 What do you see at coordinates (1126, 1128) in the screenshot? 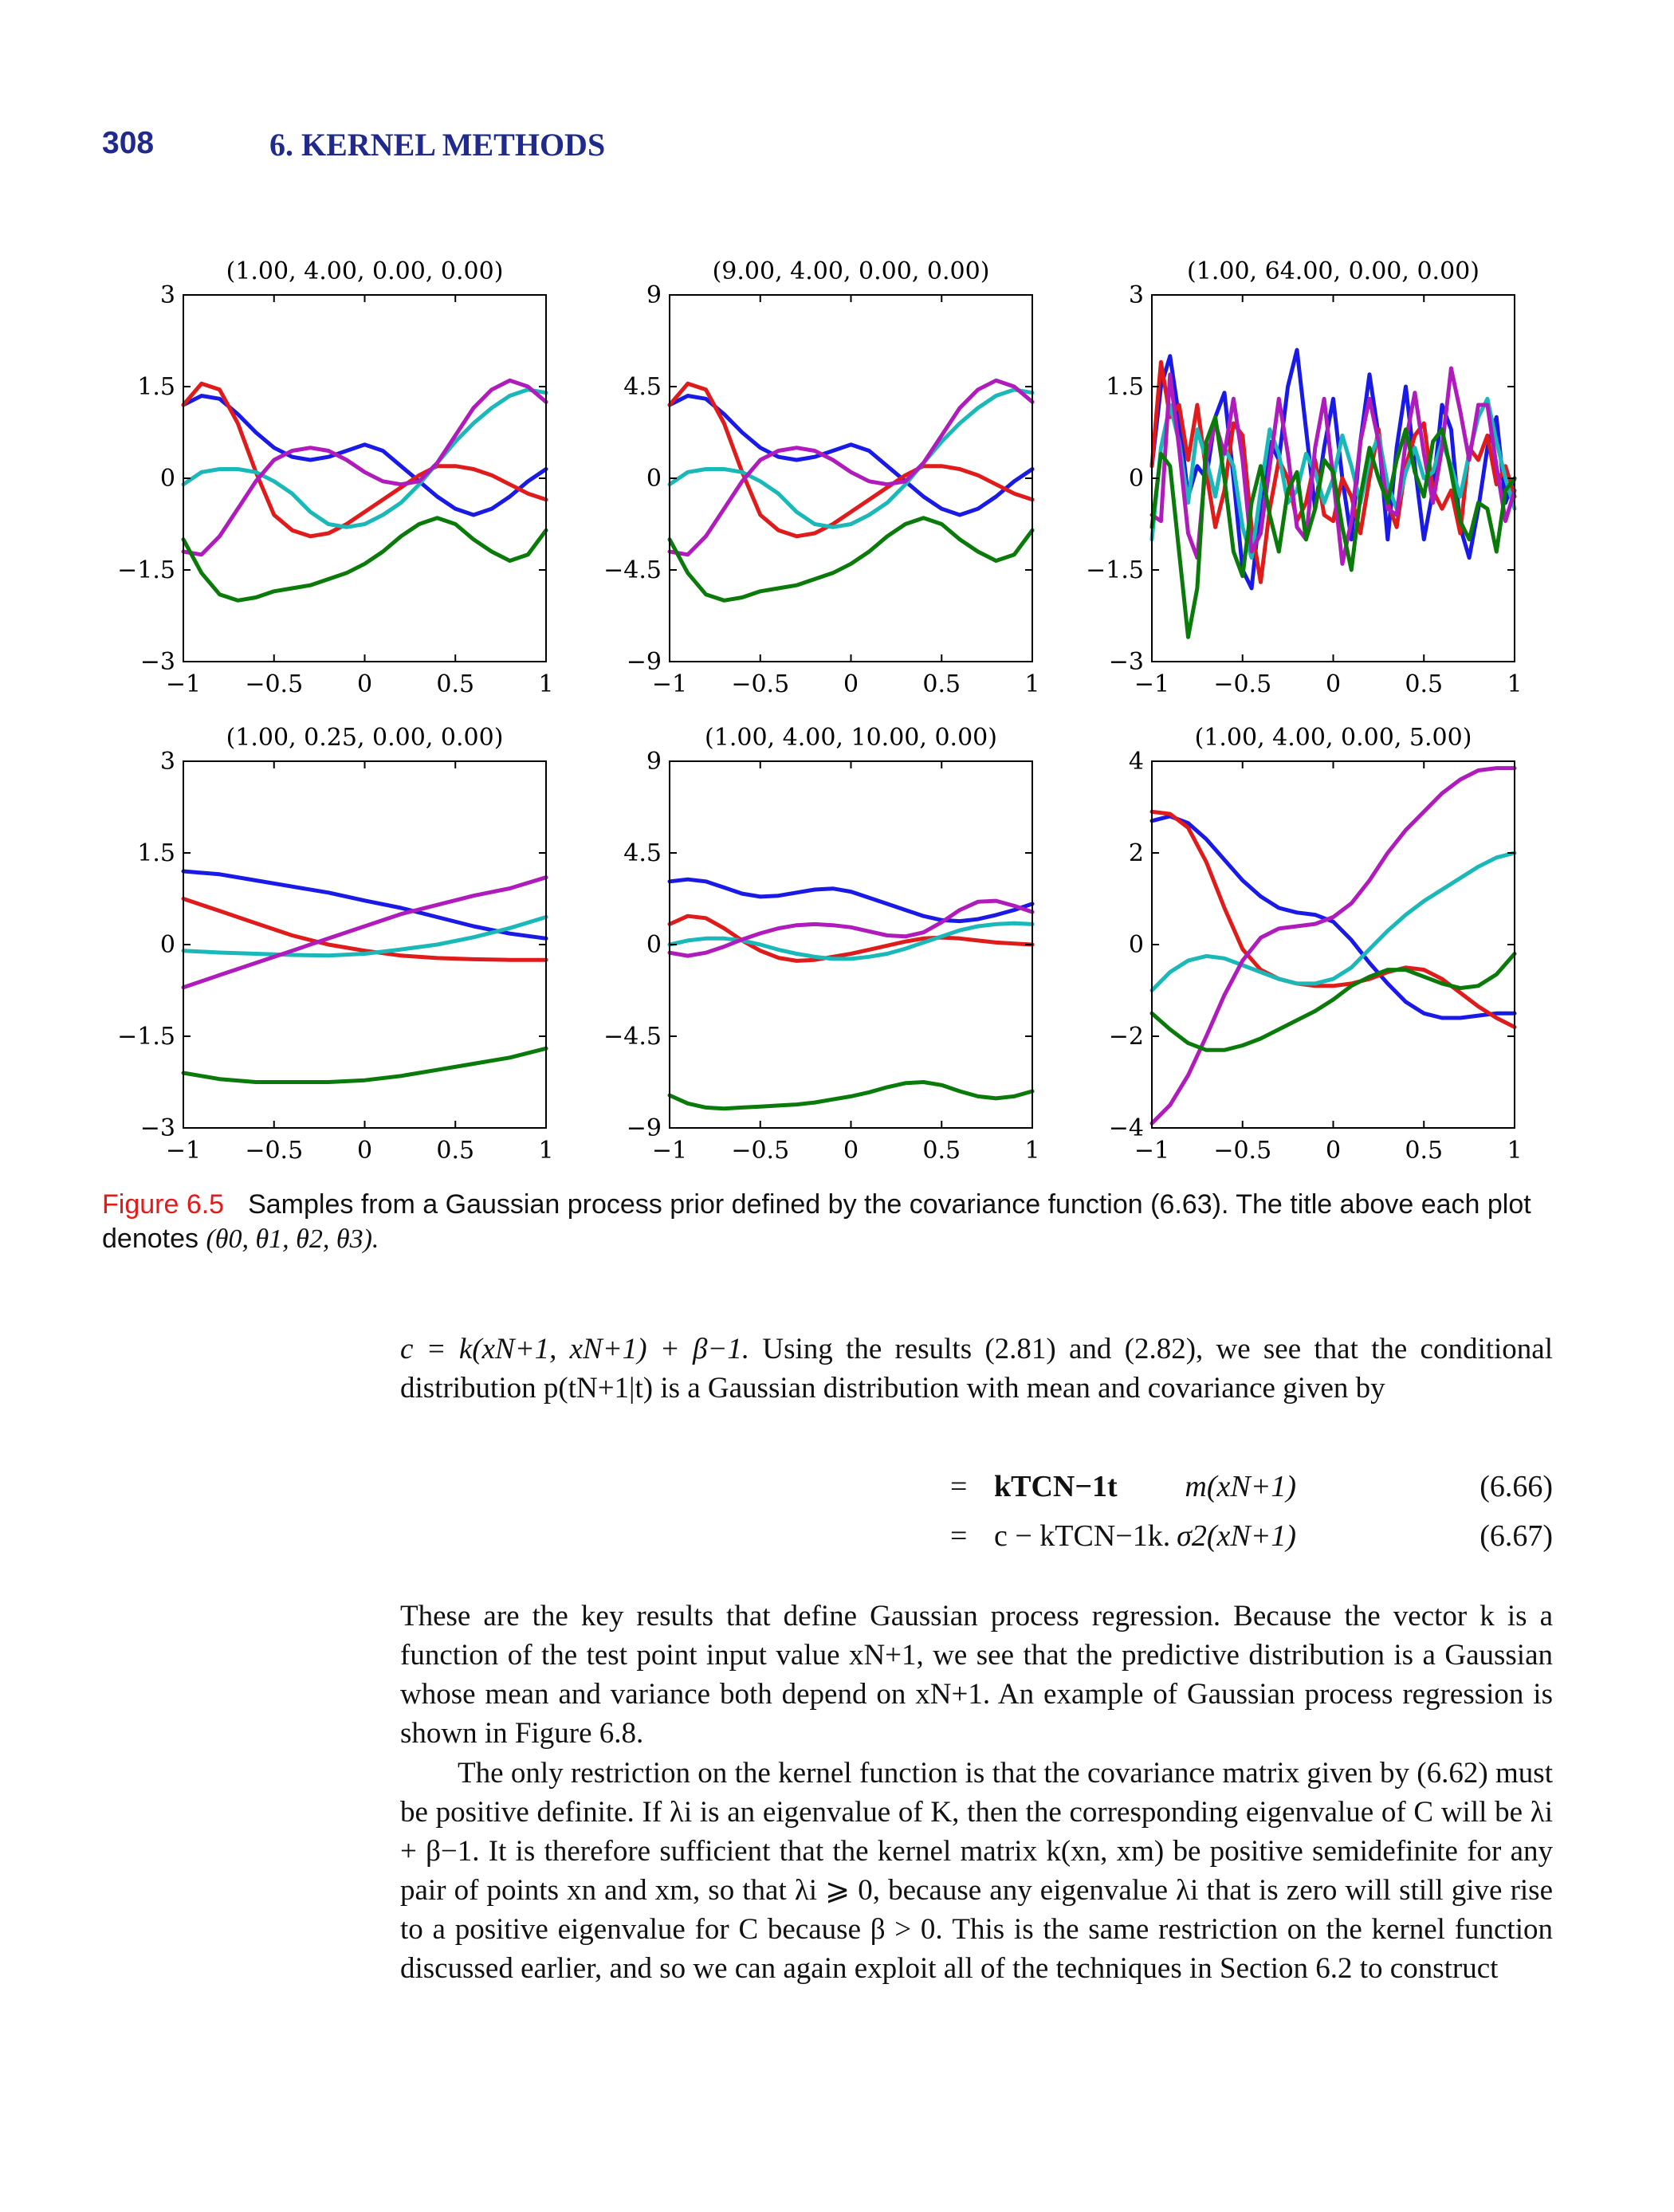
I see `y-tick-label: −4` at bounding box center [1126, 1128].